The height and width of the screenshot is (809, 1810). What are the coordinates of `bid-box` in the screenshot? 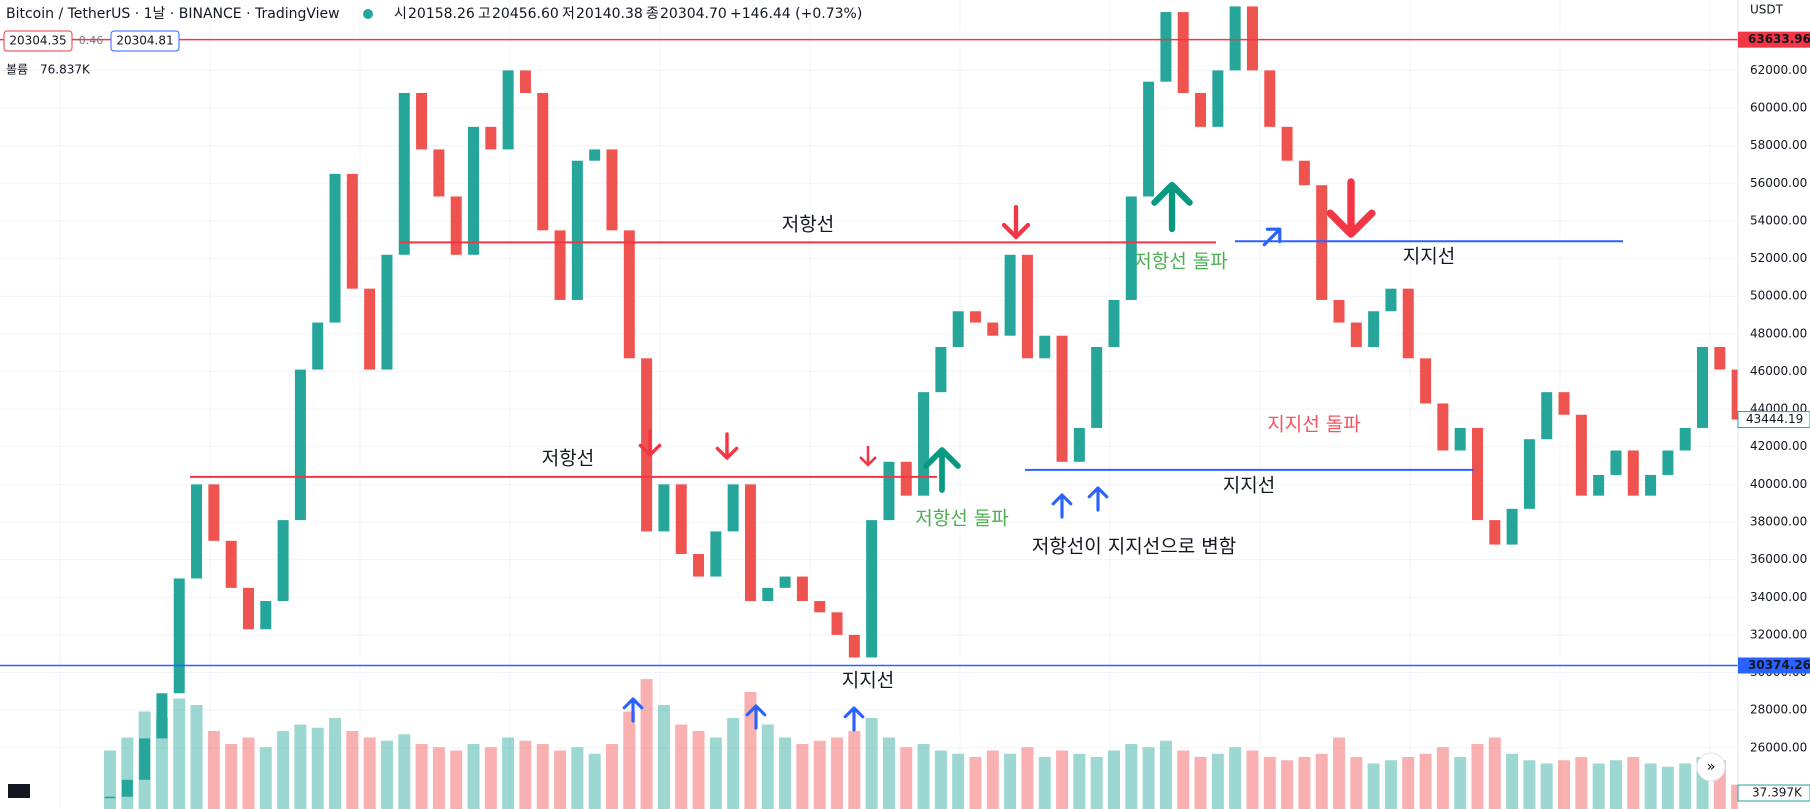 It's located at (38, 41).